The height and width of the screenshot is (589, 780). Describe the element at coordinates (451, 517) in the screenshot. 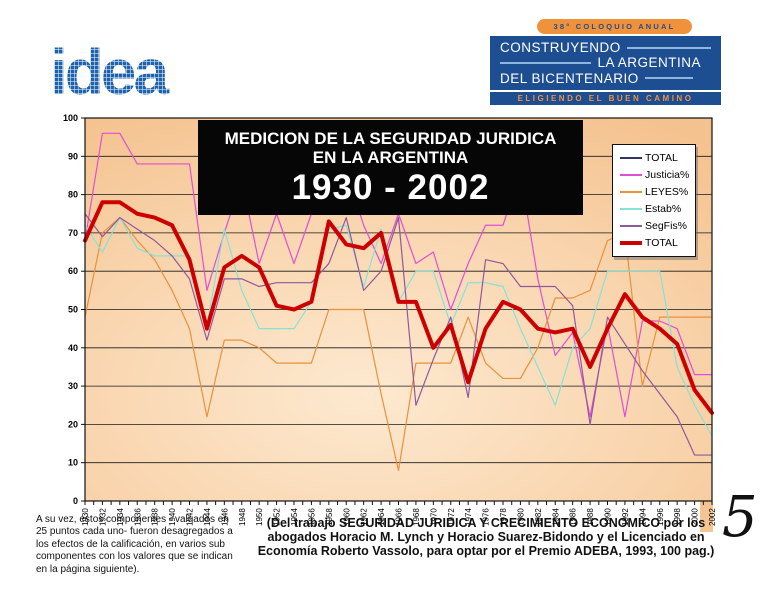

I see `svg-text: 1972` at that location.